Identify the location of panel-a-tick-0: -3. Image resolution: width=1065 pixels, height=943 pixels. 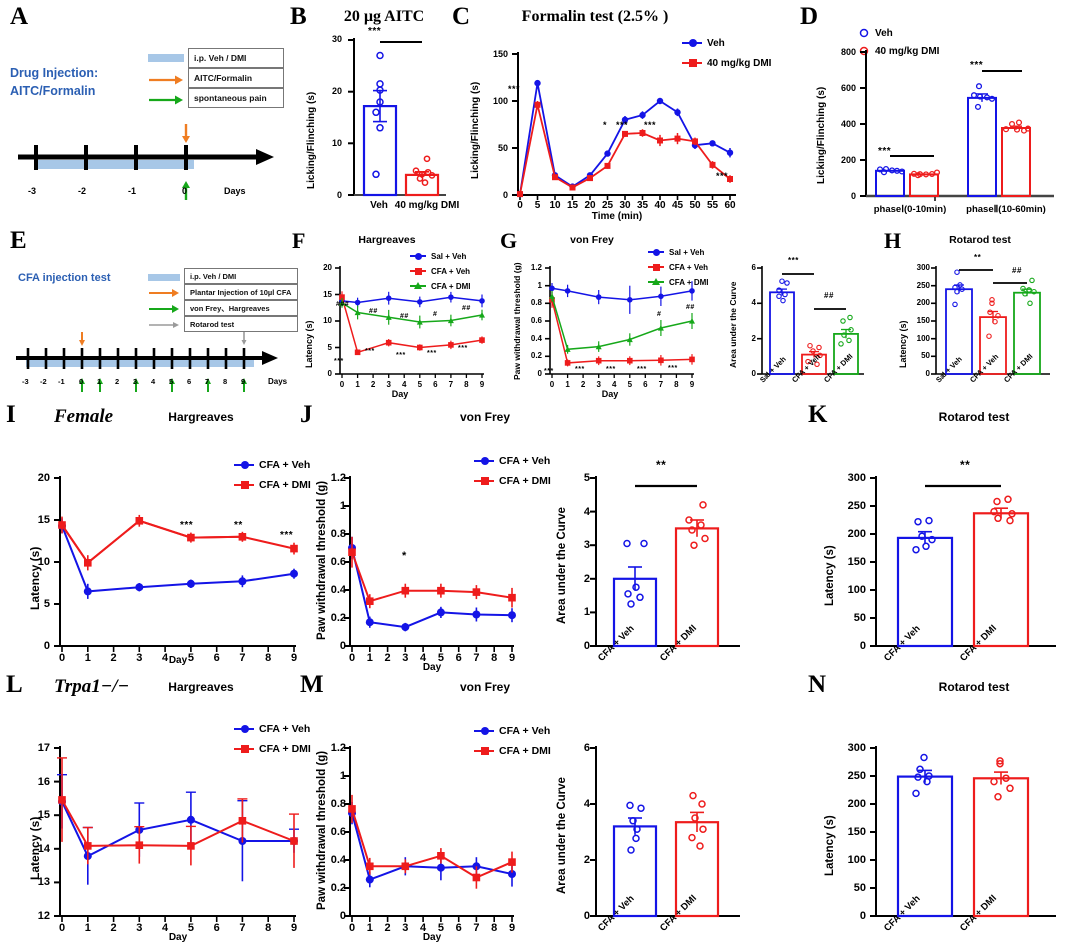
(32, 191).